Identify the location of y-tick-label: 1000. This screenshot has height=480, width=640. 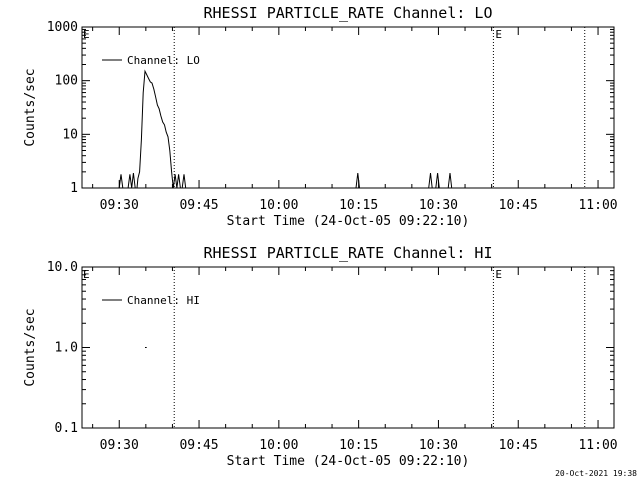
(62, 27).